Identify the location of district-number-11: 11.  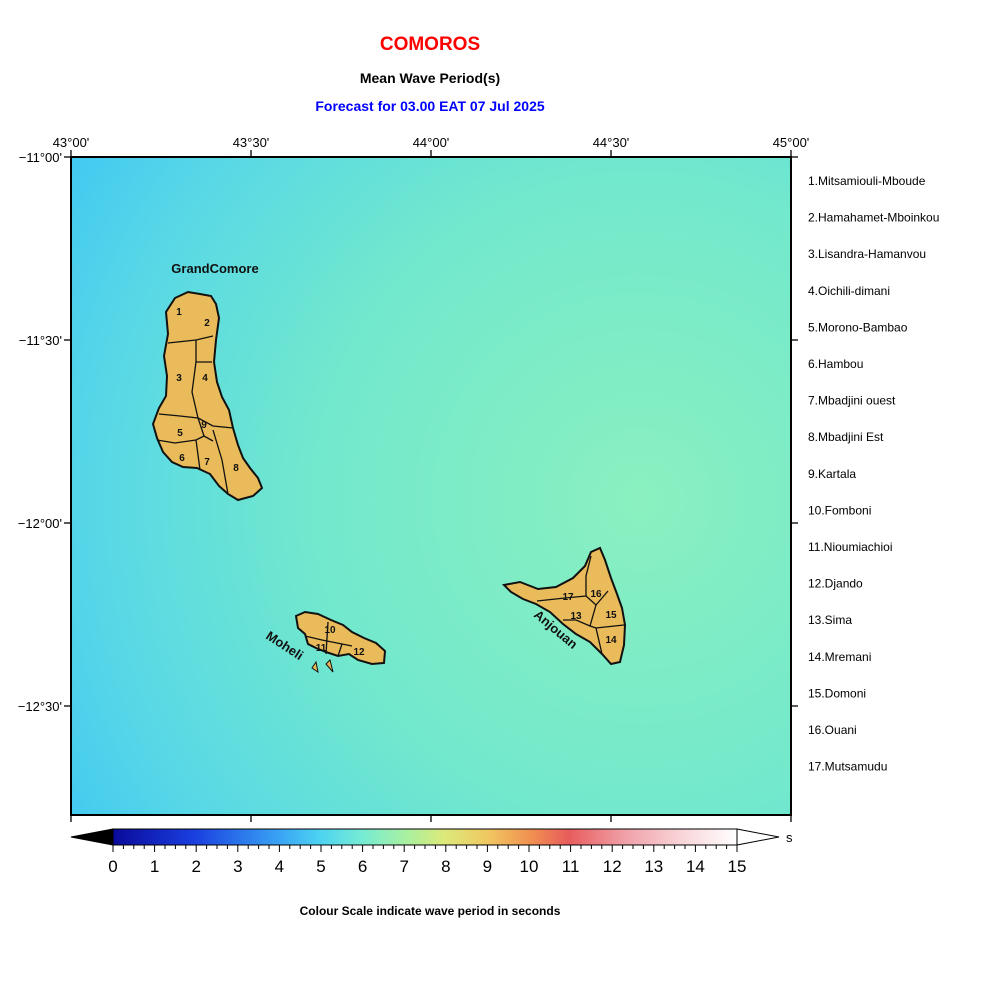
(321, 648).